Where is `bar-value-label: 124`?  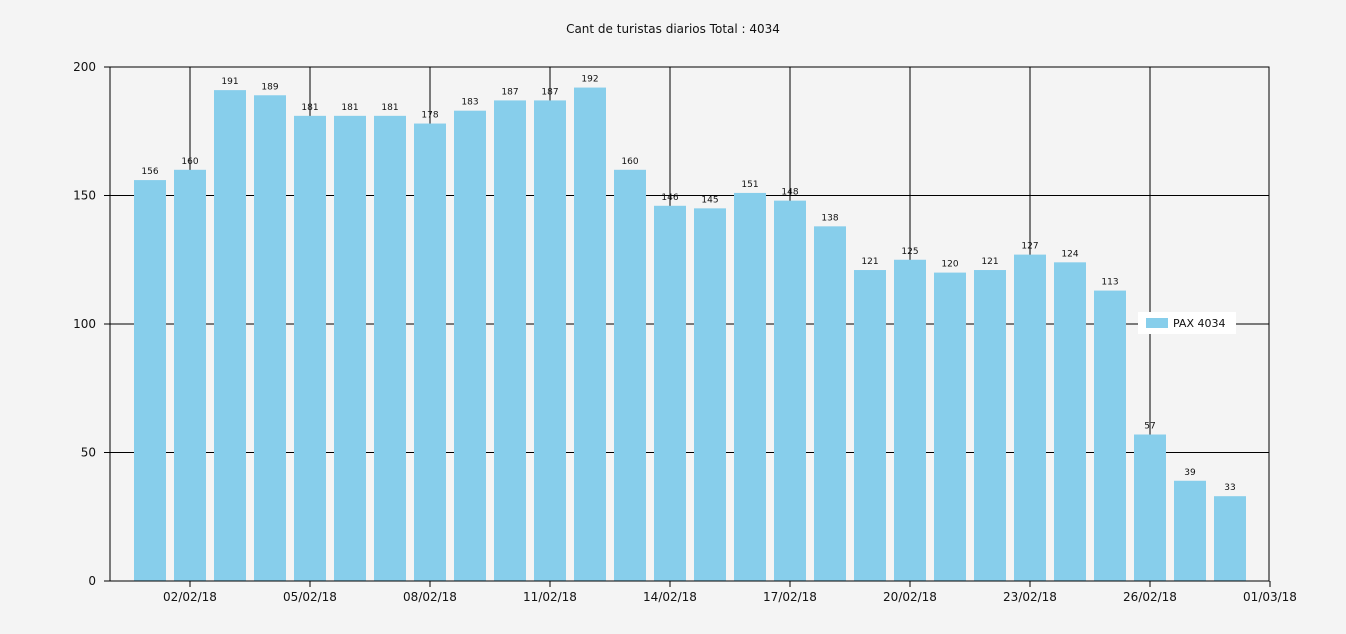
bar-value-label: 124 is located at coordinates (1069, 254).